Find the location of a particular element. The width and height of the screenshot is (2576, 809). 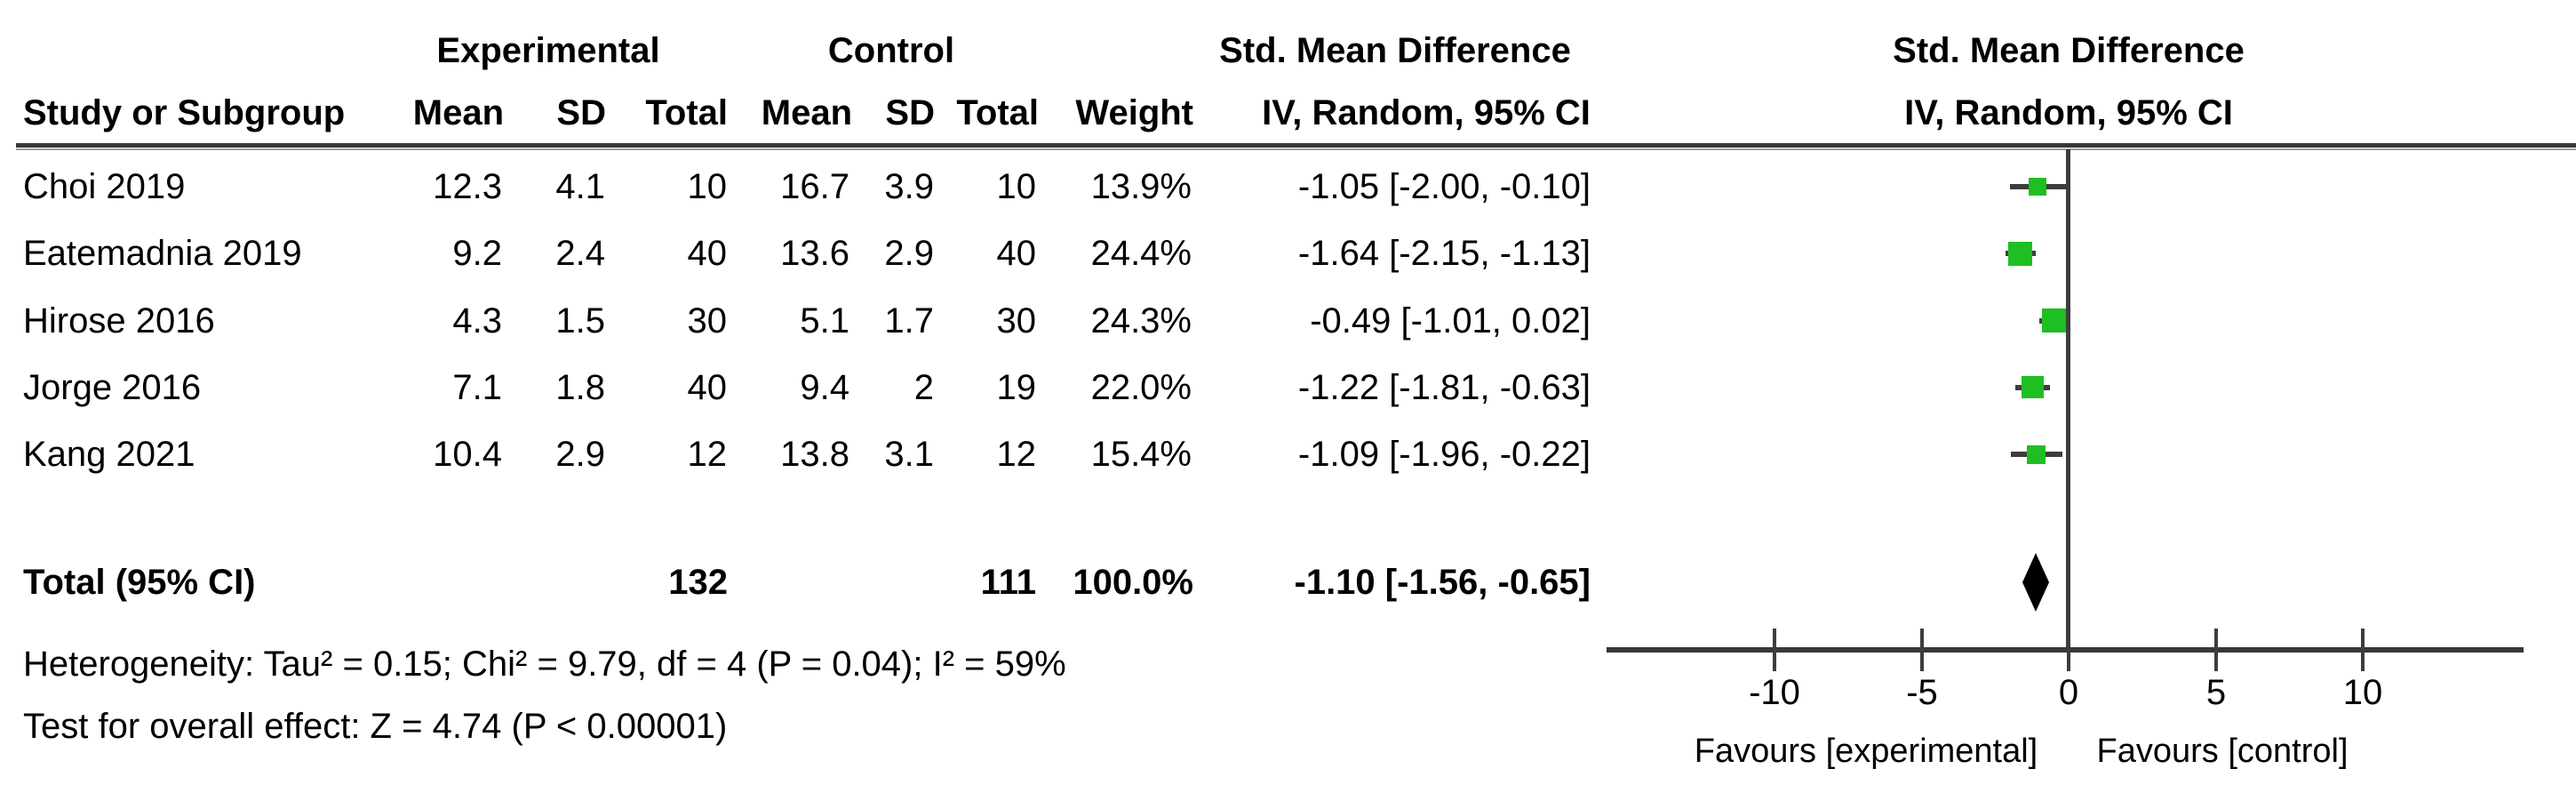

column-header-exp-mean: Mean is located at coordinates (458, 112).